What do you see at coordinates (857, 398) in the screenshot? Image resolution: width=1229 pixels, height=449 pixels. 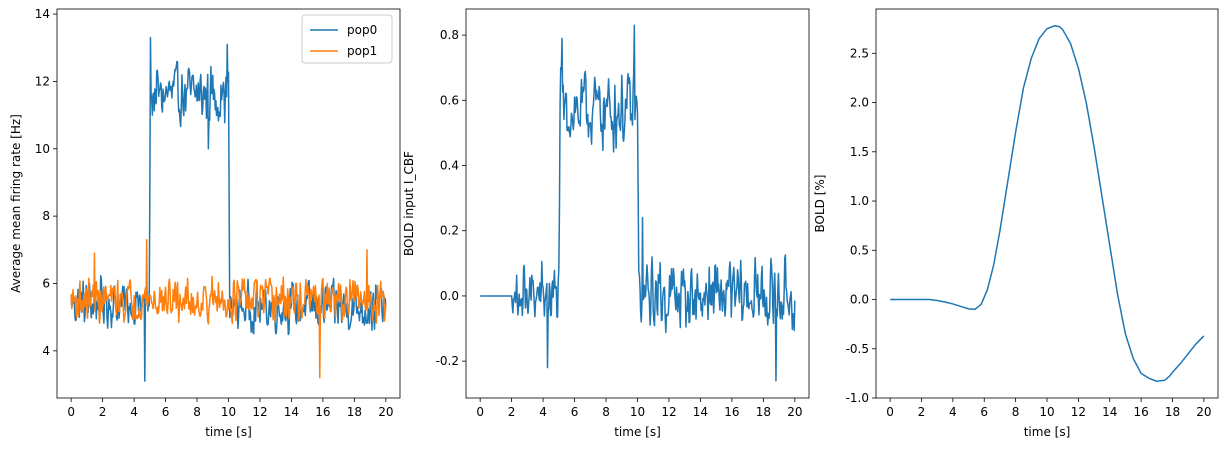 I see `y-tick-label: -1.0` at bounding box center [857, 398].